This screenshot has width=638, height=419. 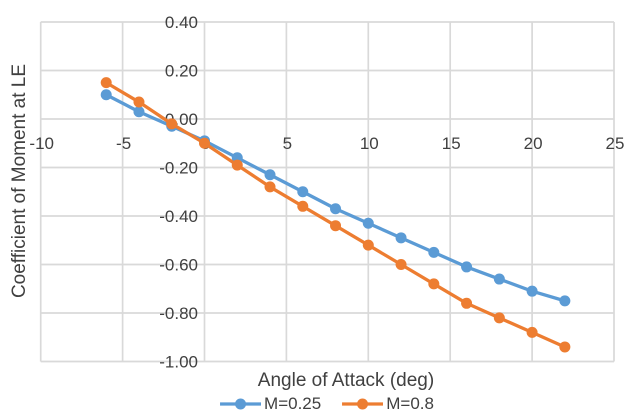 I want to click on legend-label: M=0.25, so click(x=293, y=403).